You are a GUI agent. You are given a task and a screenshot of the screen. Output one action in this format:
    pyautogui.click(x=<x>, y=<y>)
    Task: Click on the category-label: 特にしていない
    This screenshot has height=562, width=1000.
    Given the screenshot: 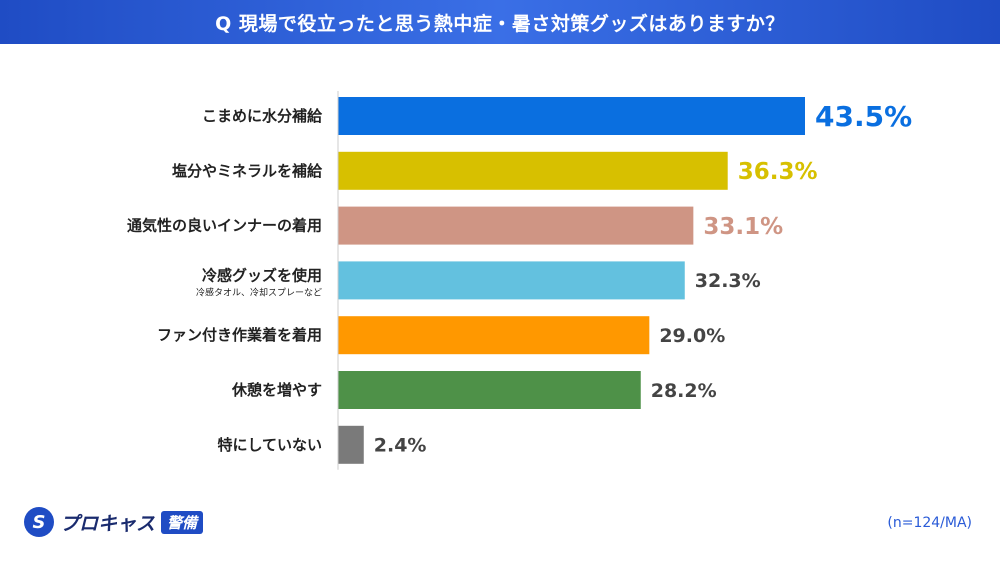 What is the action you would take?
    pyautogui.click(x=269, y=445)
    